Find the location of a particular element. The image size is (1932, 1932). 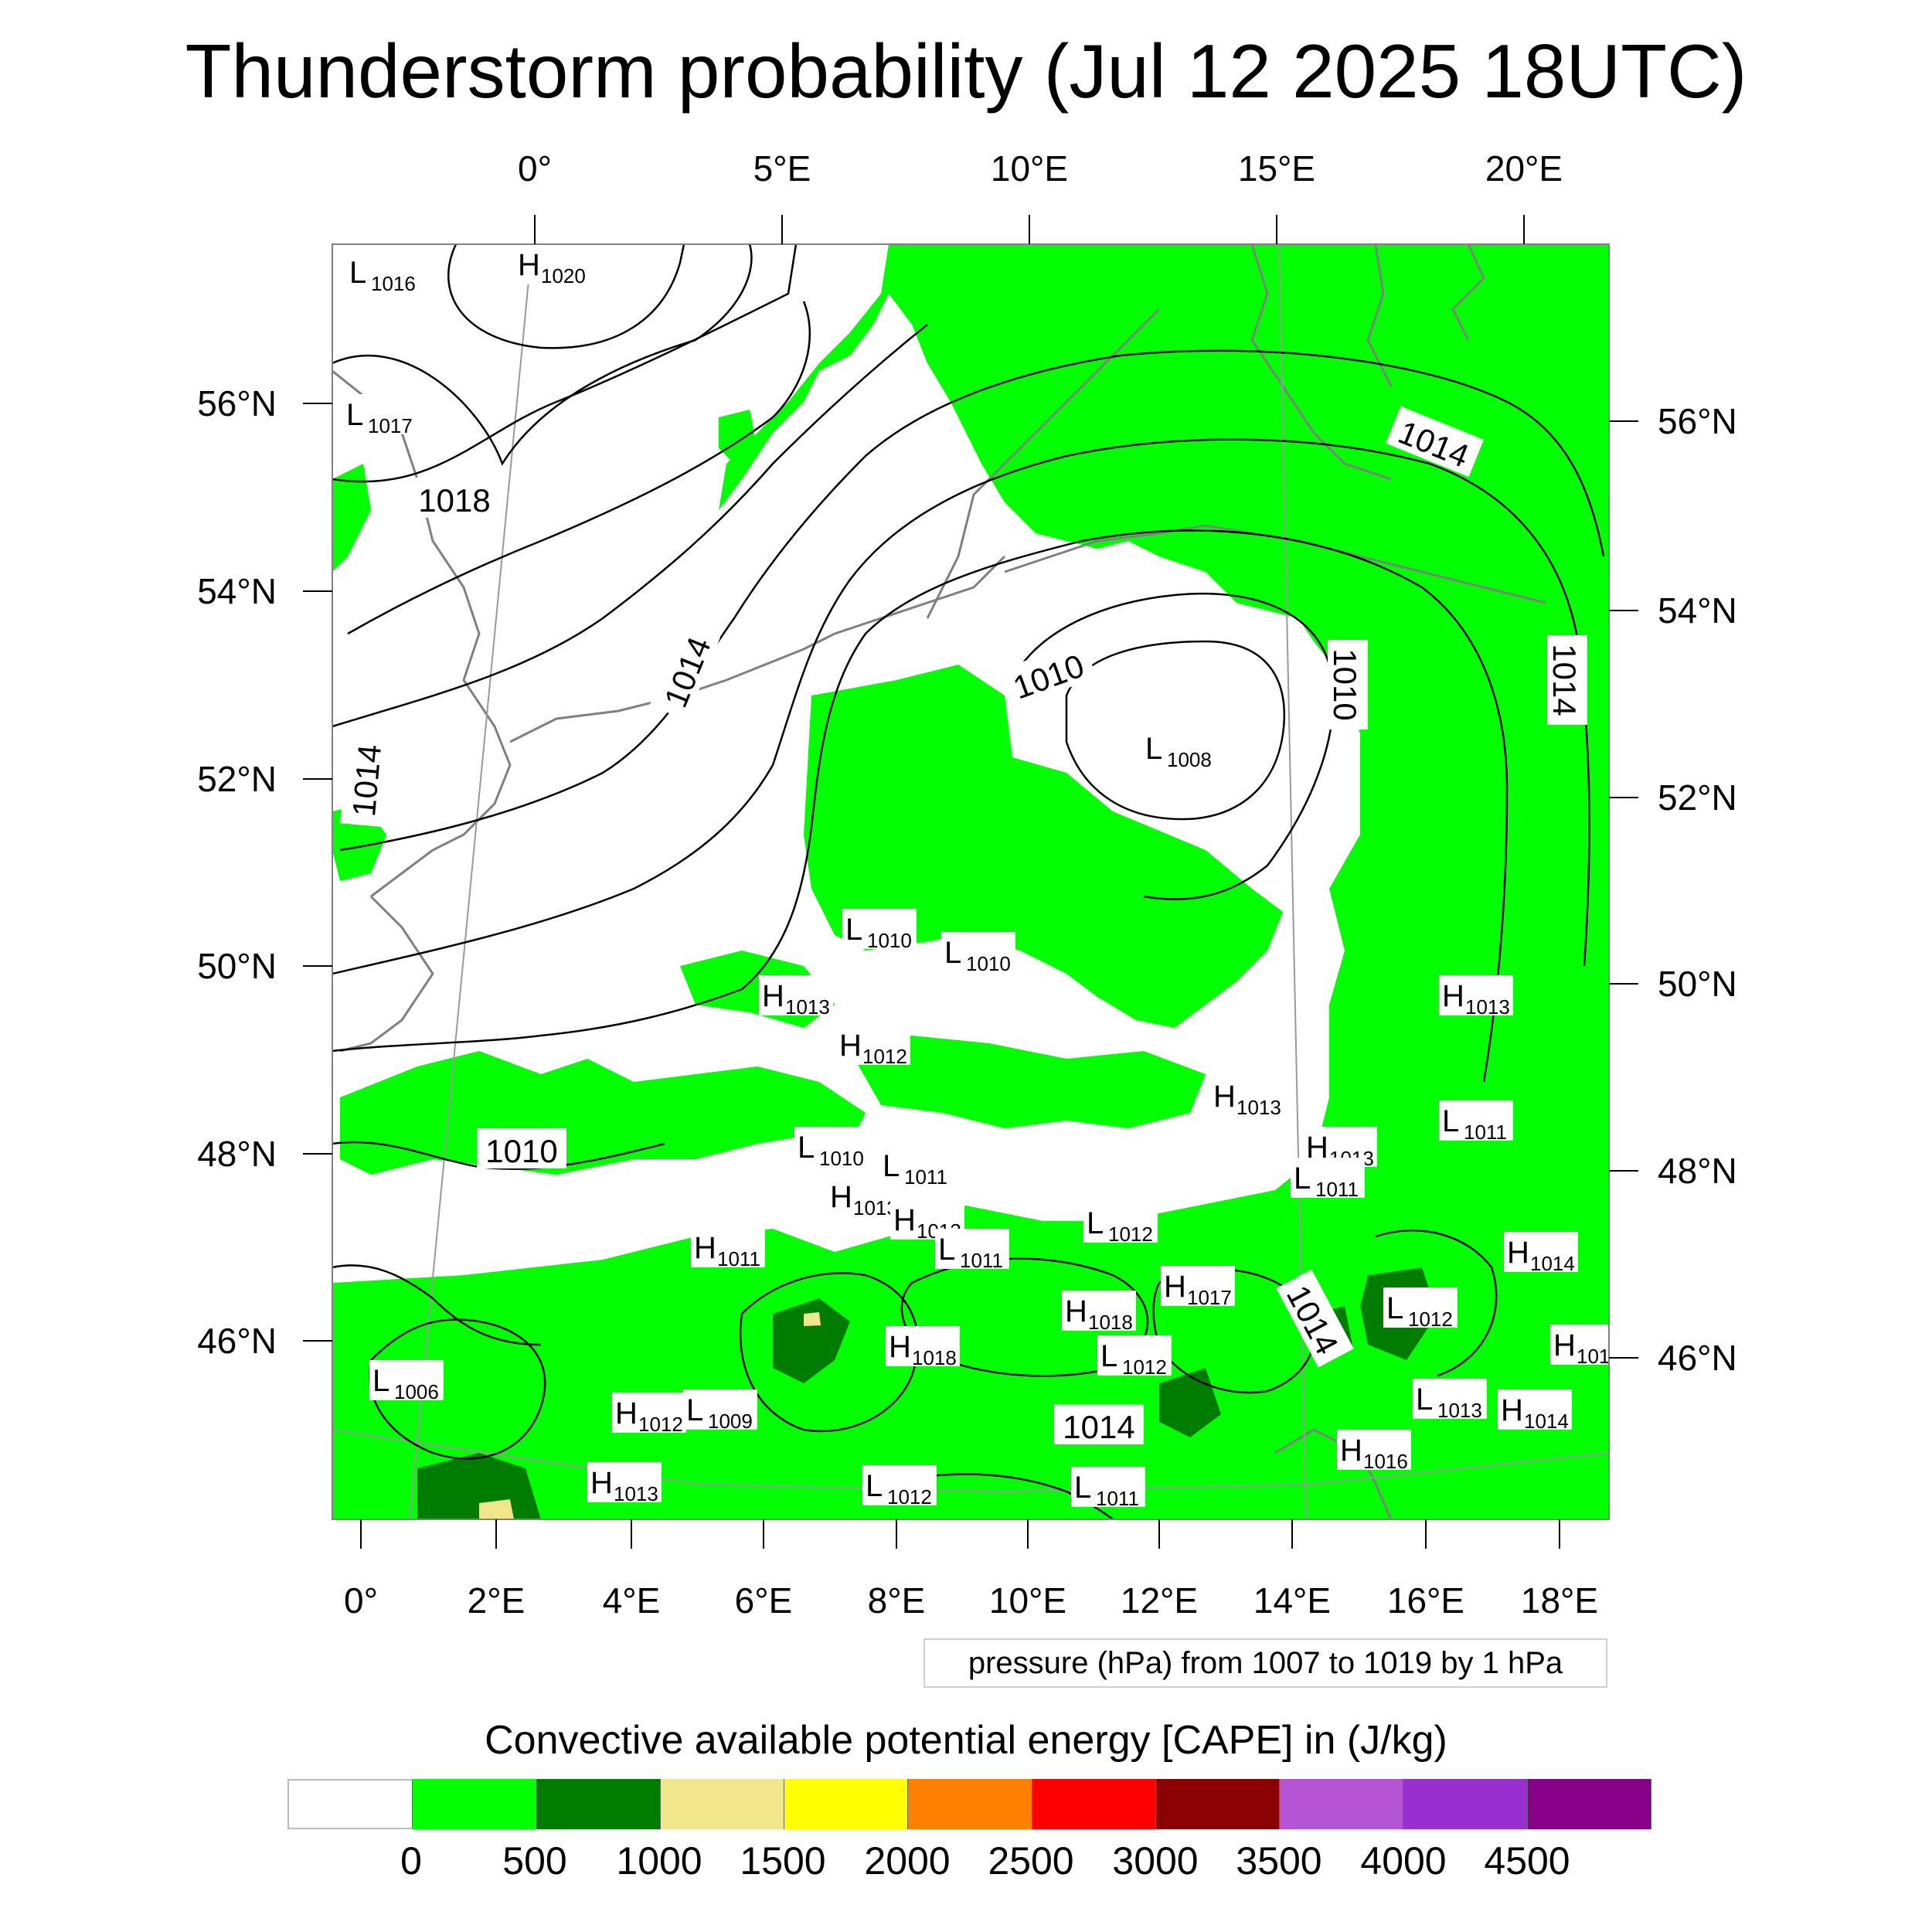

bottom-lon-tick: 0° is located at coordinates (361, 1600).